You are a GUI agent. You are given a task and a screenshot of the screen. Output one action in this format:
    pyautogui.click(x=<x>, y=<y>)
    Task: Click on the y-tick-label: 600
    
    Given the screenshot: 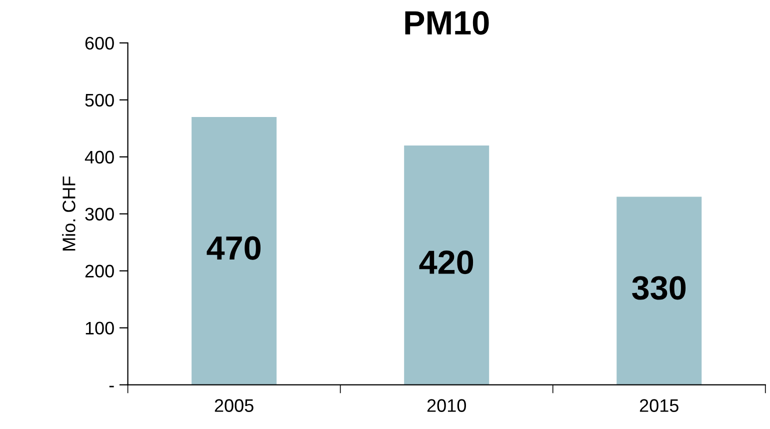 What is the action you would take?
    pyautogui.click(x=99, y=43)
    